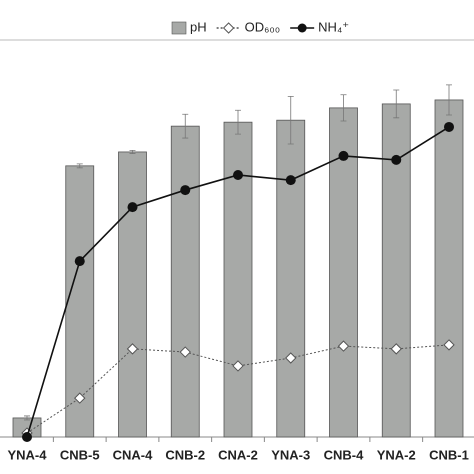  I want to click on legend-swatch, so click(179, 28).